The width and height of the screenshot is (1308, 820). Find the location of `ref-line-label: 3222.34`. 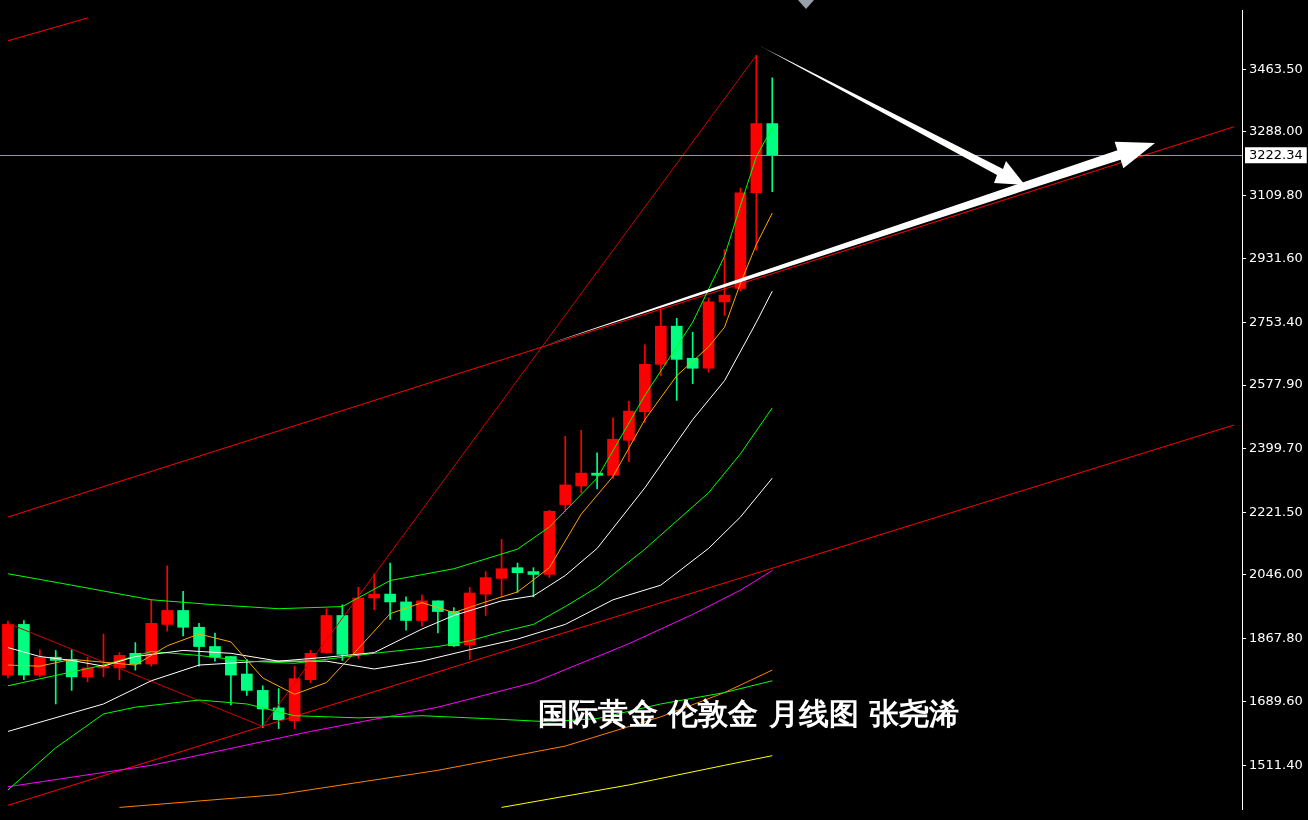

ref-line-label: 3222.34 is located at coordinates (1276, 154).